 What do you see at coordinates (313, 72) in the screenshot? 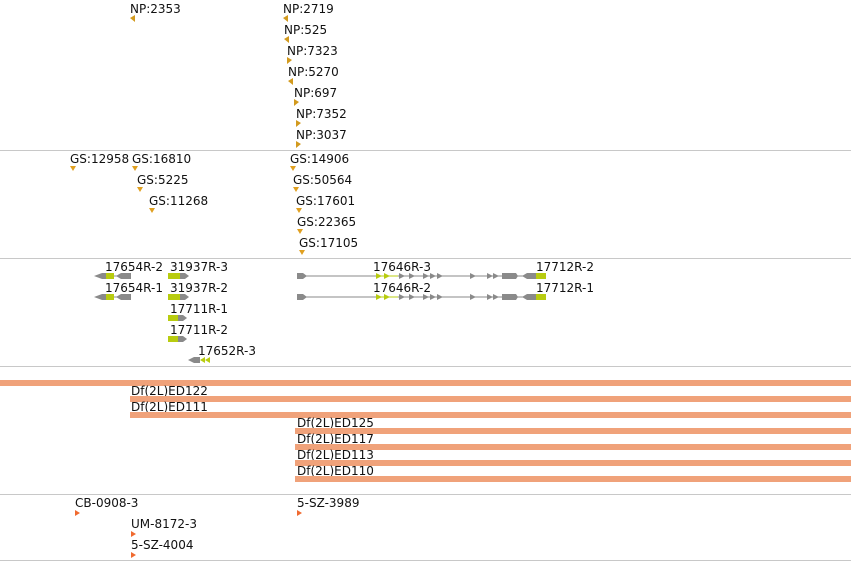
I see `feature-label: NP:5270` at bounding box center [313, 72].